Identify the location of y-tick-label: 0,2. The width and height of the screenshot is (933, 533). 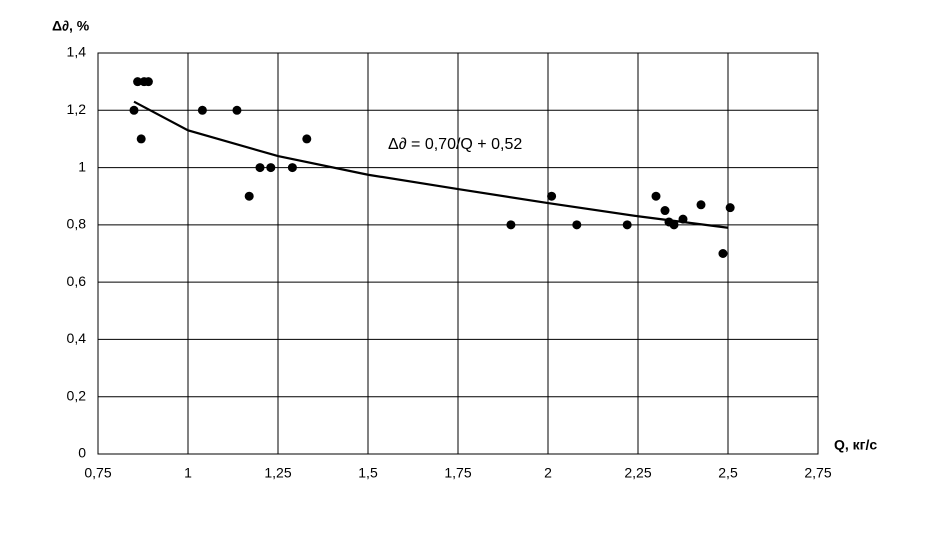
(77, 395).